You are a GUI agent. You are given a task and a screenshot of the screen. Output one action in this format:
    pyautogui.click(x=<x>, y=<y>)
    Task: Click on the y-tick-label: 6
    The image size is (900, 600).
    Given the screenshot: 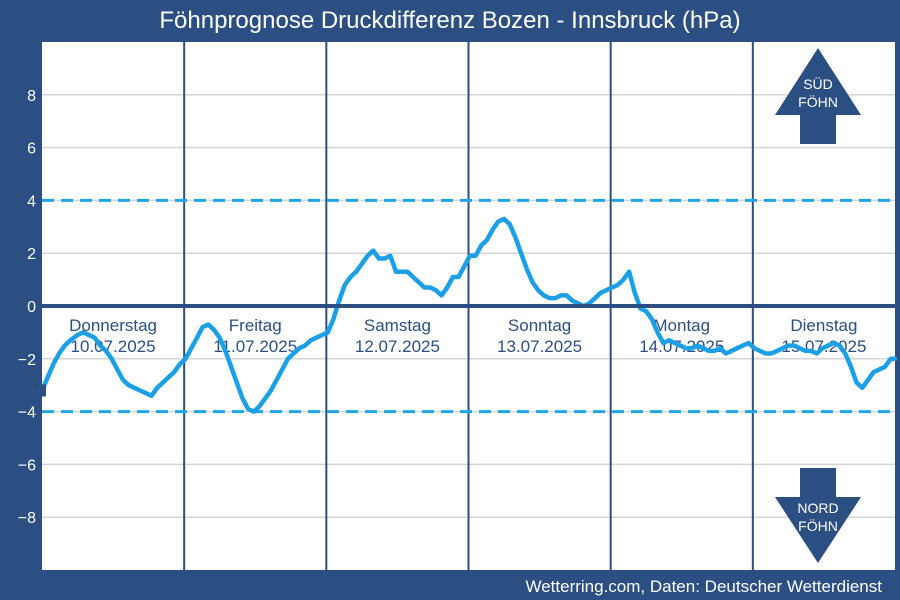 What is the action you would take?
    pyautogui.click(x=31, y=149)
    